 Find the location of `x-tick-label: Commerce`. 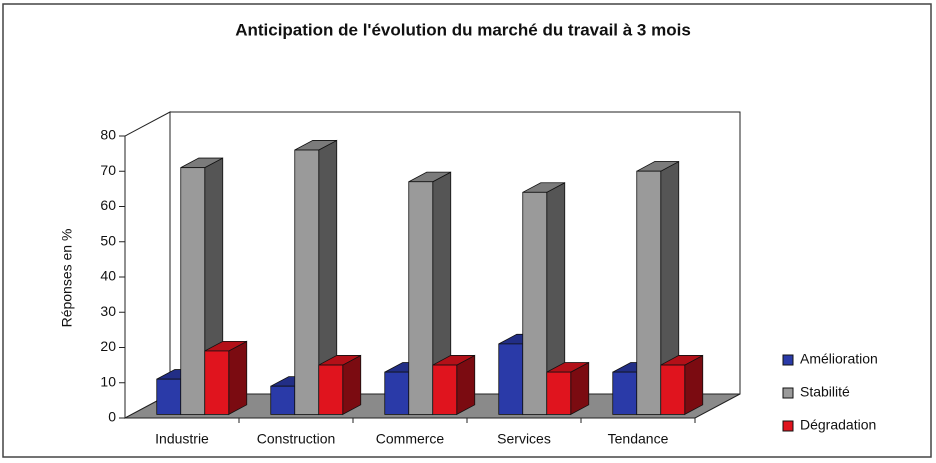

x-tick-label: Commerce is located at coordinates (410, 439).